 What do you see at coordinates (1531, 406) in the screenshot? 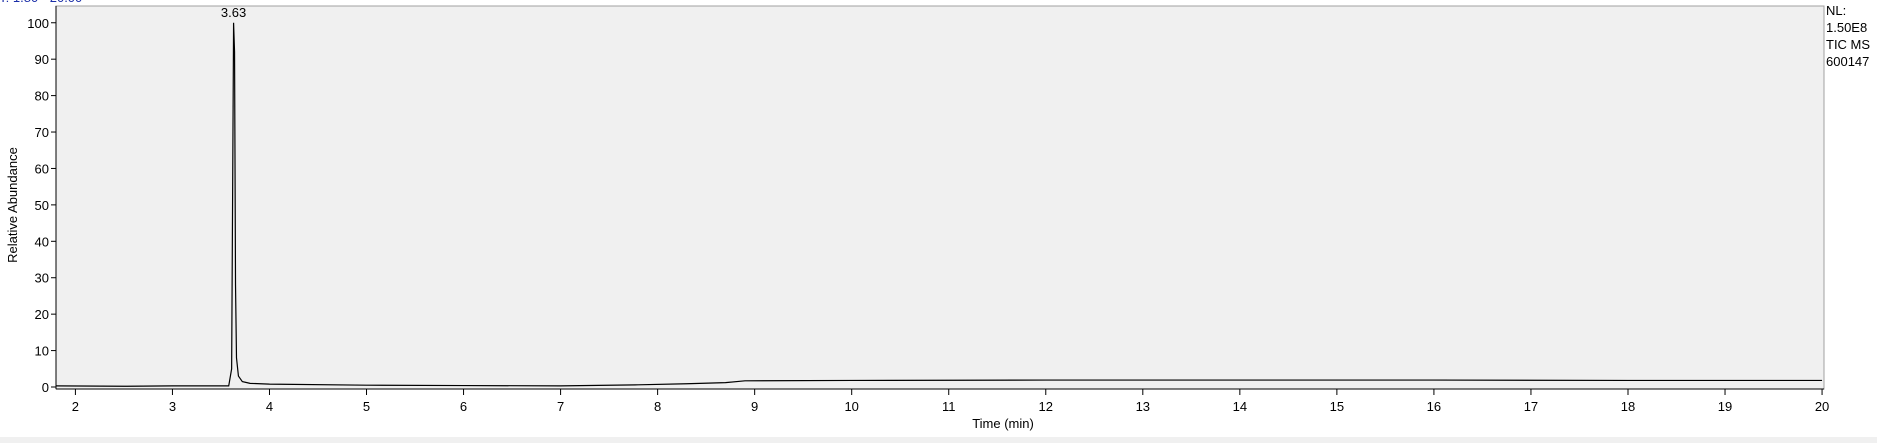
I see `x-tick-label: 17` at bounding box center [1531, 406].